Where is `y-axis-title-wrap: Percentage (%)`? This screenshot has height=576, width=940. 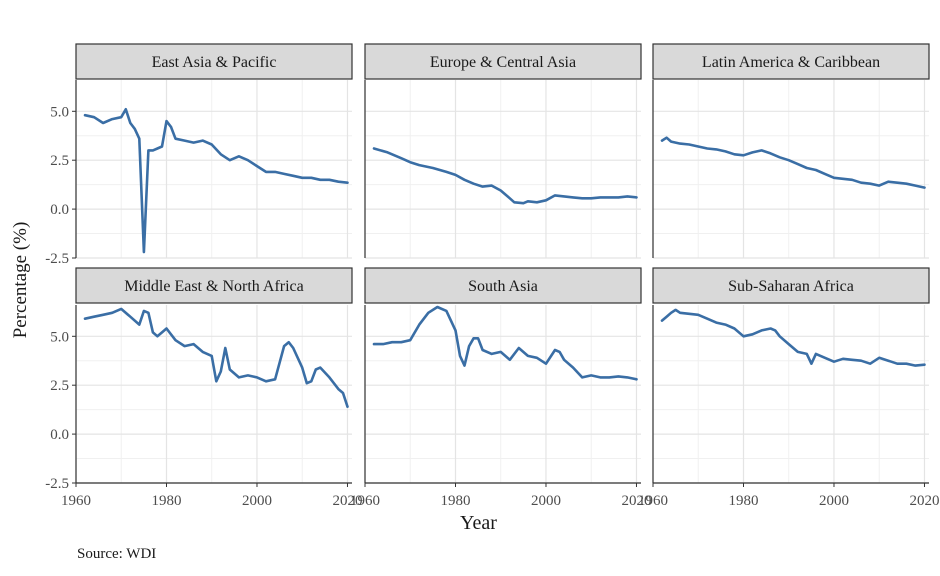 y-axis-title-wrap: Percentage (%) is located at coordinates (21, 280).